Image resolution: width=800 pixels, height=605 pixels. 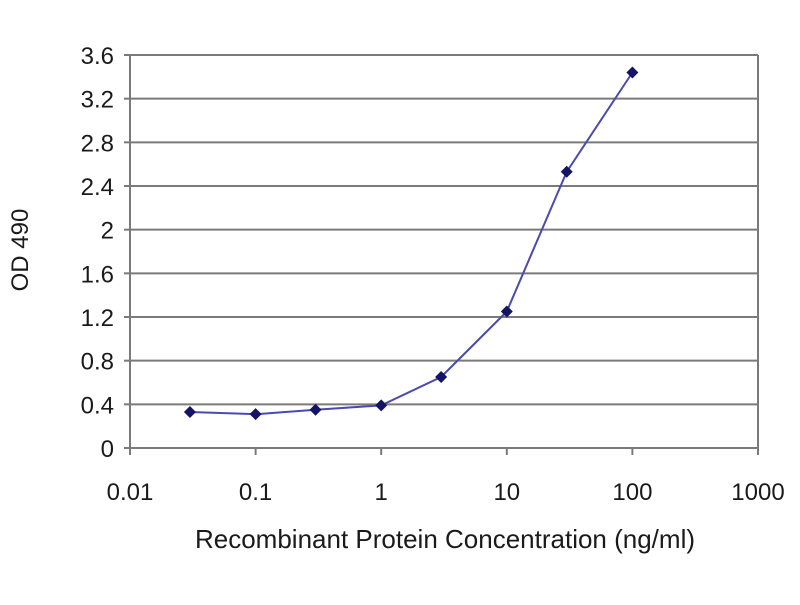 I want to click on y-tick-label: 0.8, so click(x=97, y=362).